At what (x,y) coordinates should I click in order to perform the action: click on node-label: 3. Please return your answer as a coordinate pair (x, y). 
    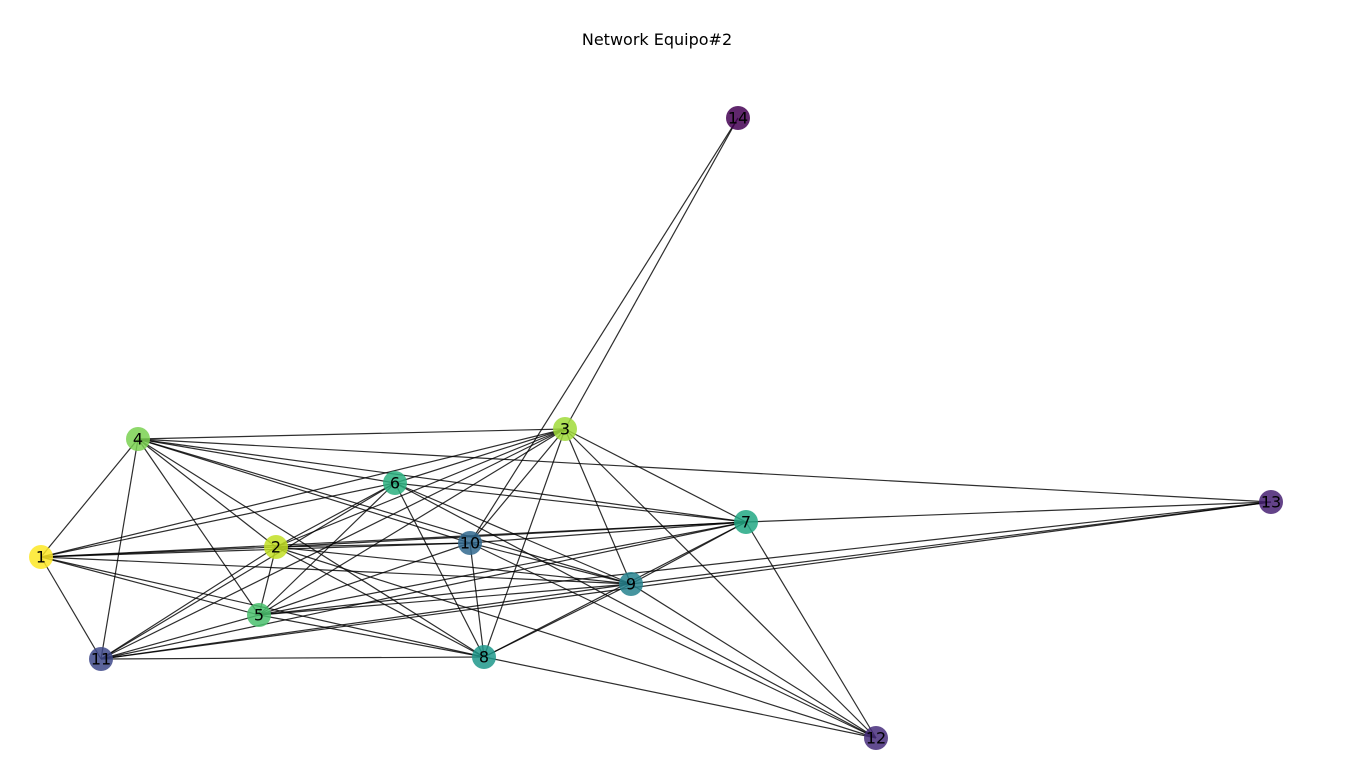
    Looking at the image, I should click on (565, 429).